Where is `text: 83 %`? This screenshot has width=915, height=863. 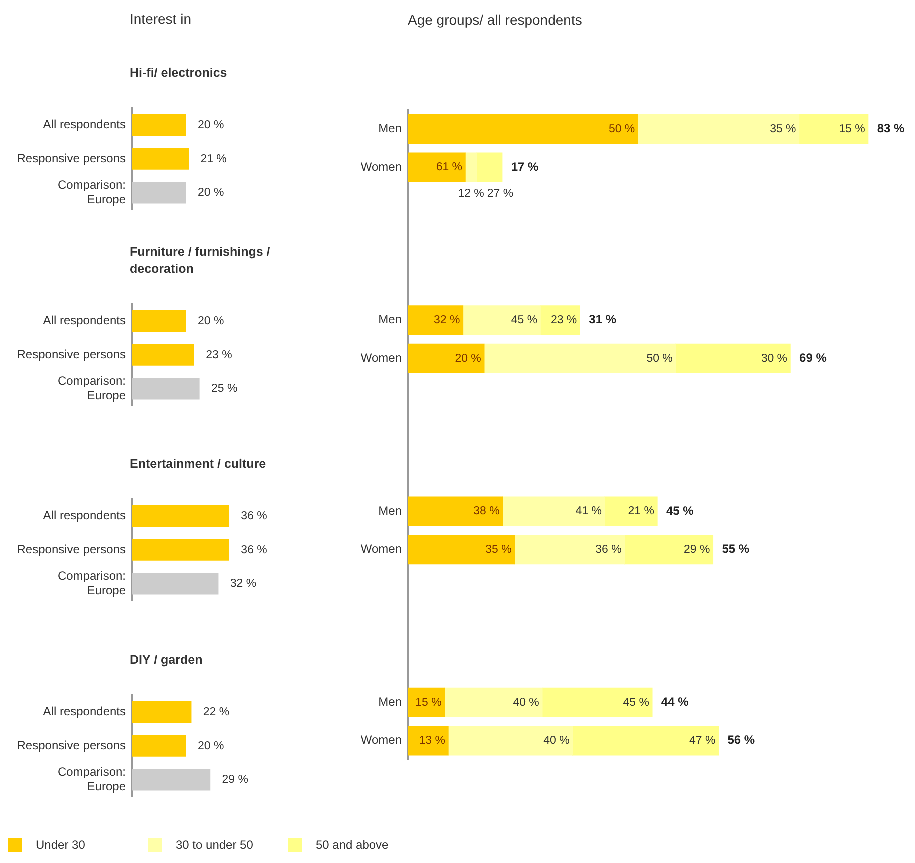 text: 83 % is located at coordinates (891, 128).